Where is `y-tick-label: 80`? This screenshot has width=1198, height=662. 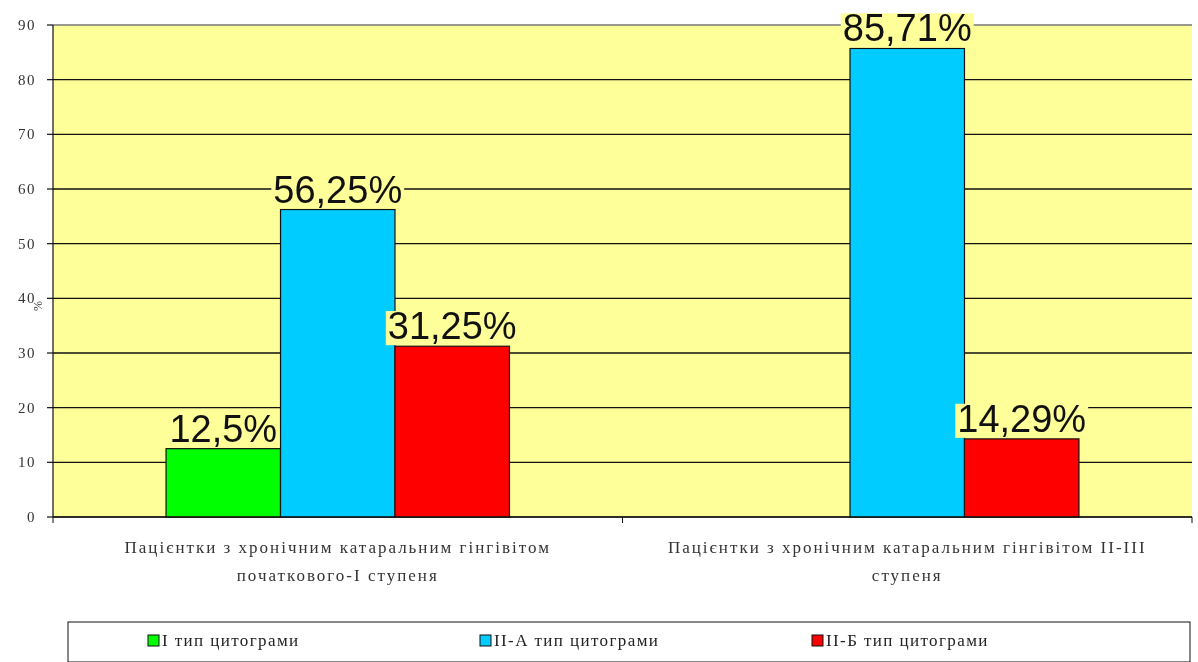
y-tick-label: 80 is located at coordinates (27, 79).